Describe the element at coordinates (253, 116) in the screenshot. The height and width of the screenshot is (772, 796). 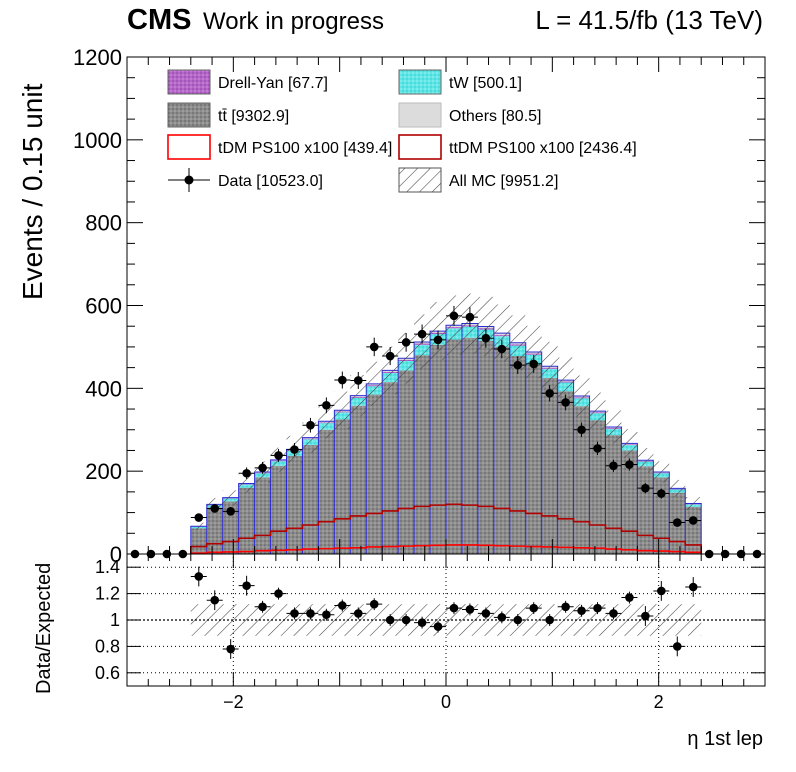
I see `legend-label: tt̄ [9302.9]` at that location.